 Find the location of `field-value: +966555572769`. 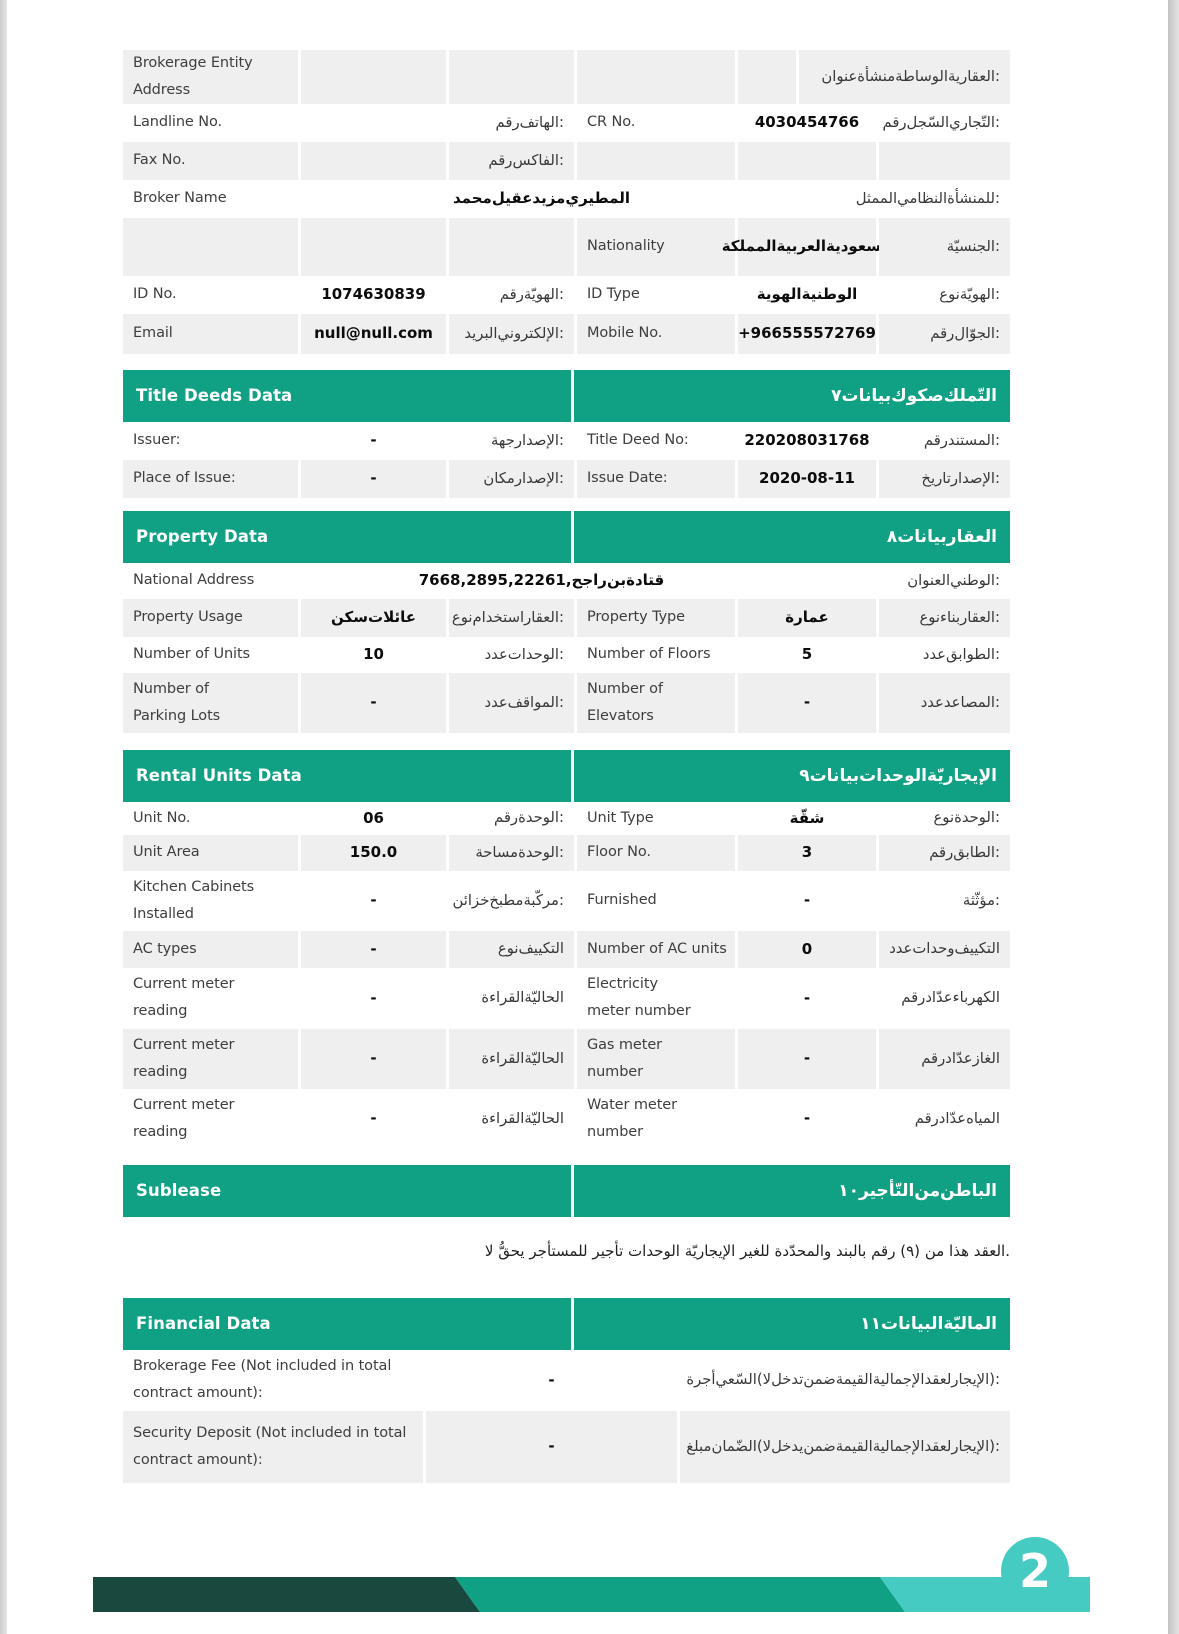

field-value: +966555572769 is located at coordinates (807, 333).